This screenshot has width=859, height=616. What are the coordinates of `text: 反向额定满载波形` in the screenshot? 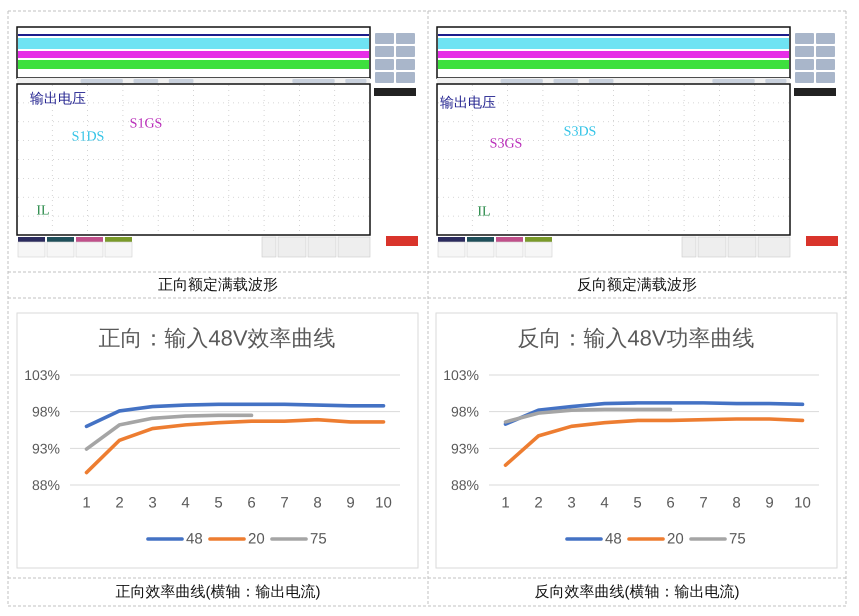 It's located at (637, 285).